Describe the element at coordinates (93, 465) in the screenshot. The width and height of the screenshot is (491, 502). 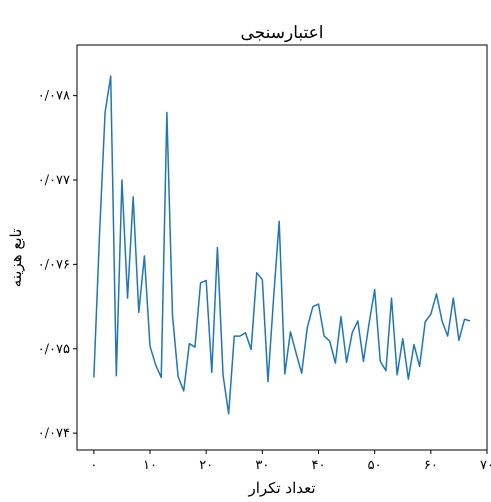
I see `x-tick-label: ۰` at that location.